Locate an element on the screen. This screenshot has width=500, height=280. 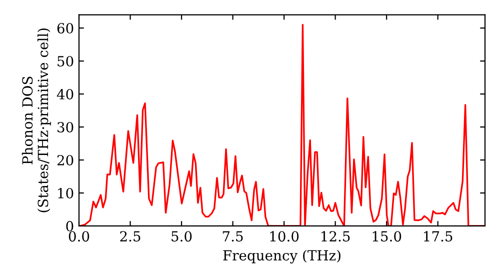
y-tick-label: 0 is located at coordinates (70, 226).